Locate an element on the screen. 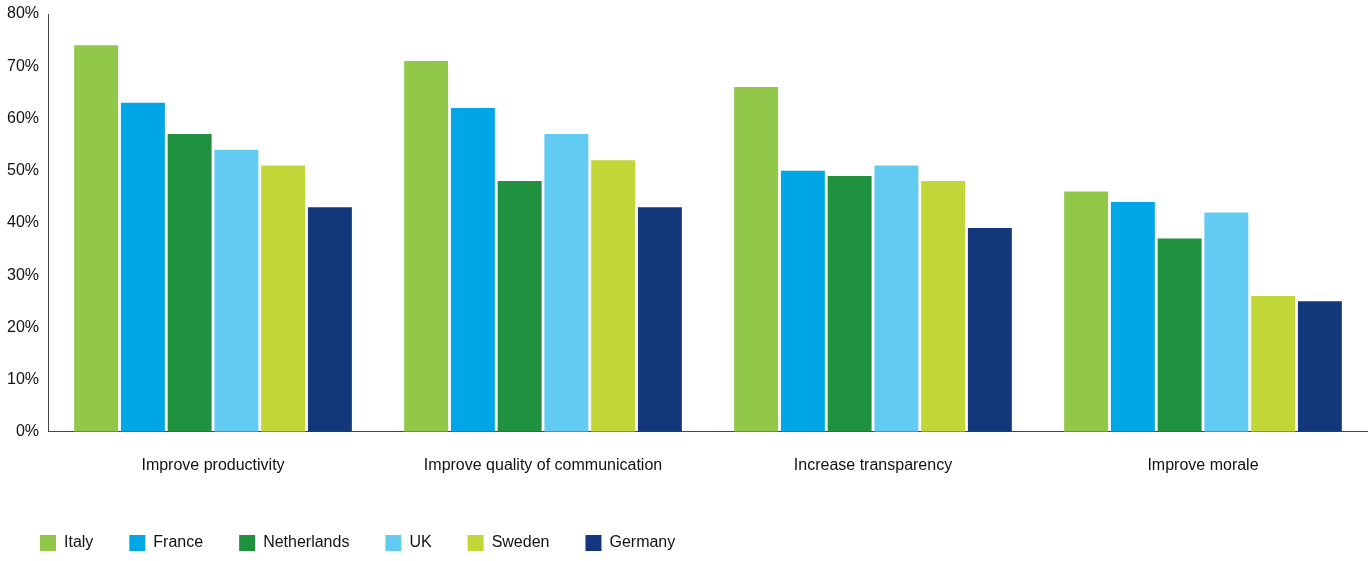  x-tick-label: Improve productivity is located at coordinates (213, 464).